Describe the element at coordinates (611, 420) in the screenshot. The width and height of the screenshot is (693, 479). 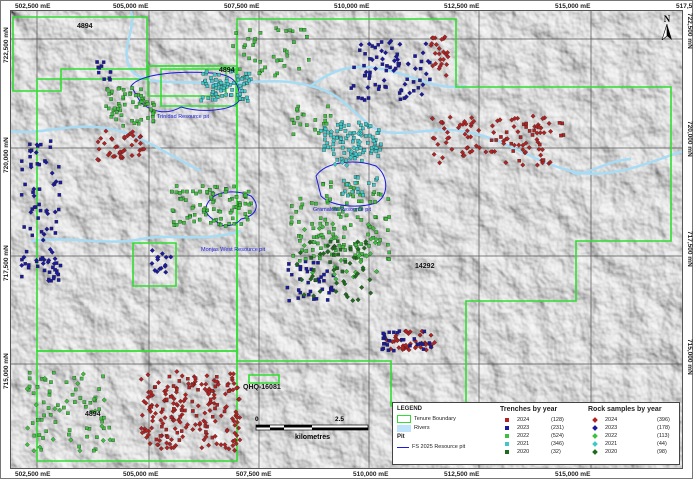
I see `rock-year: 2024` at that location.